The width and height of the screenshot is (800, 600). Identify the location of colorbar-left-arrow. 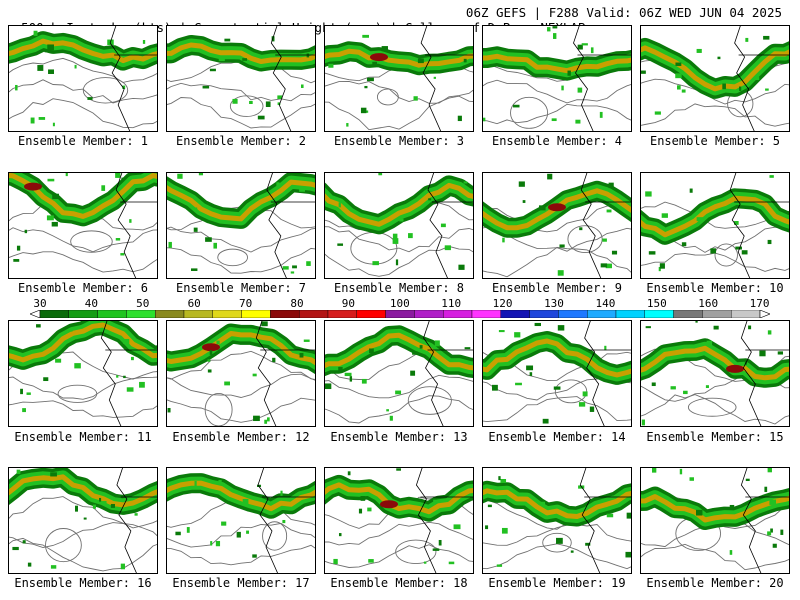
(35, 314).